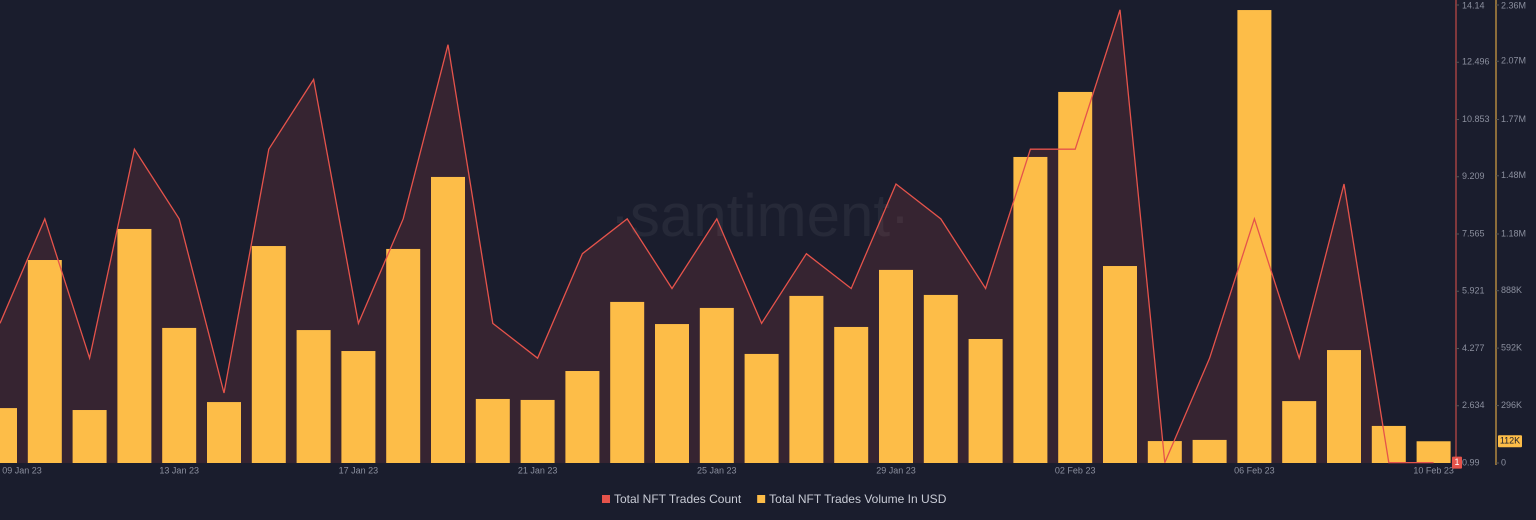  What do you see at coordinates (1476, 62) in the screenshot?
I see `y-tick-label: 12.496` at bounding box center [1476, 62].